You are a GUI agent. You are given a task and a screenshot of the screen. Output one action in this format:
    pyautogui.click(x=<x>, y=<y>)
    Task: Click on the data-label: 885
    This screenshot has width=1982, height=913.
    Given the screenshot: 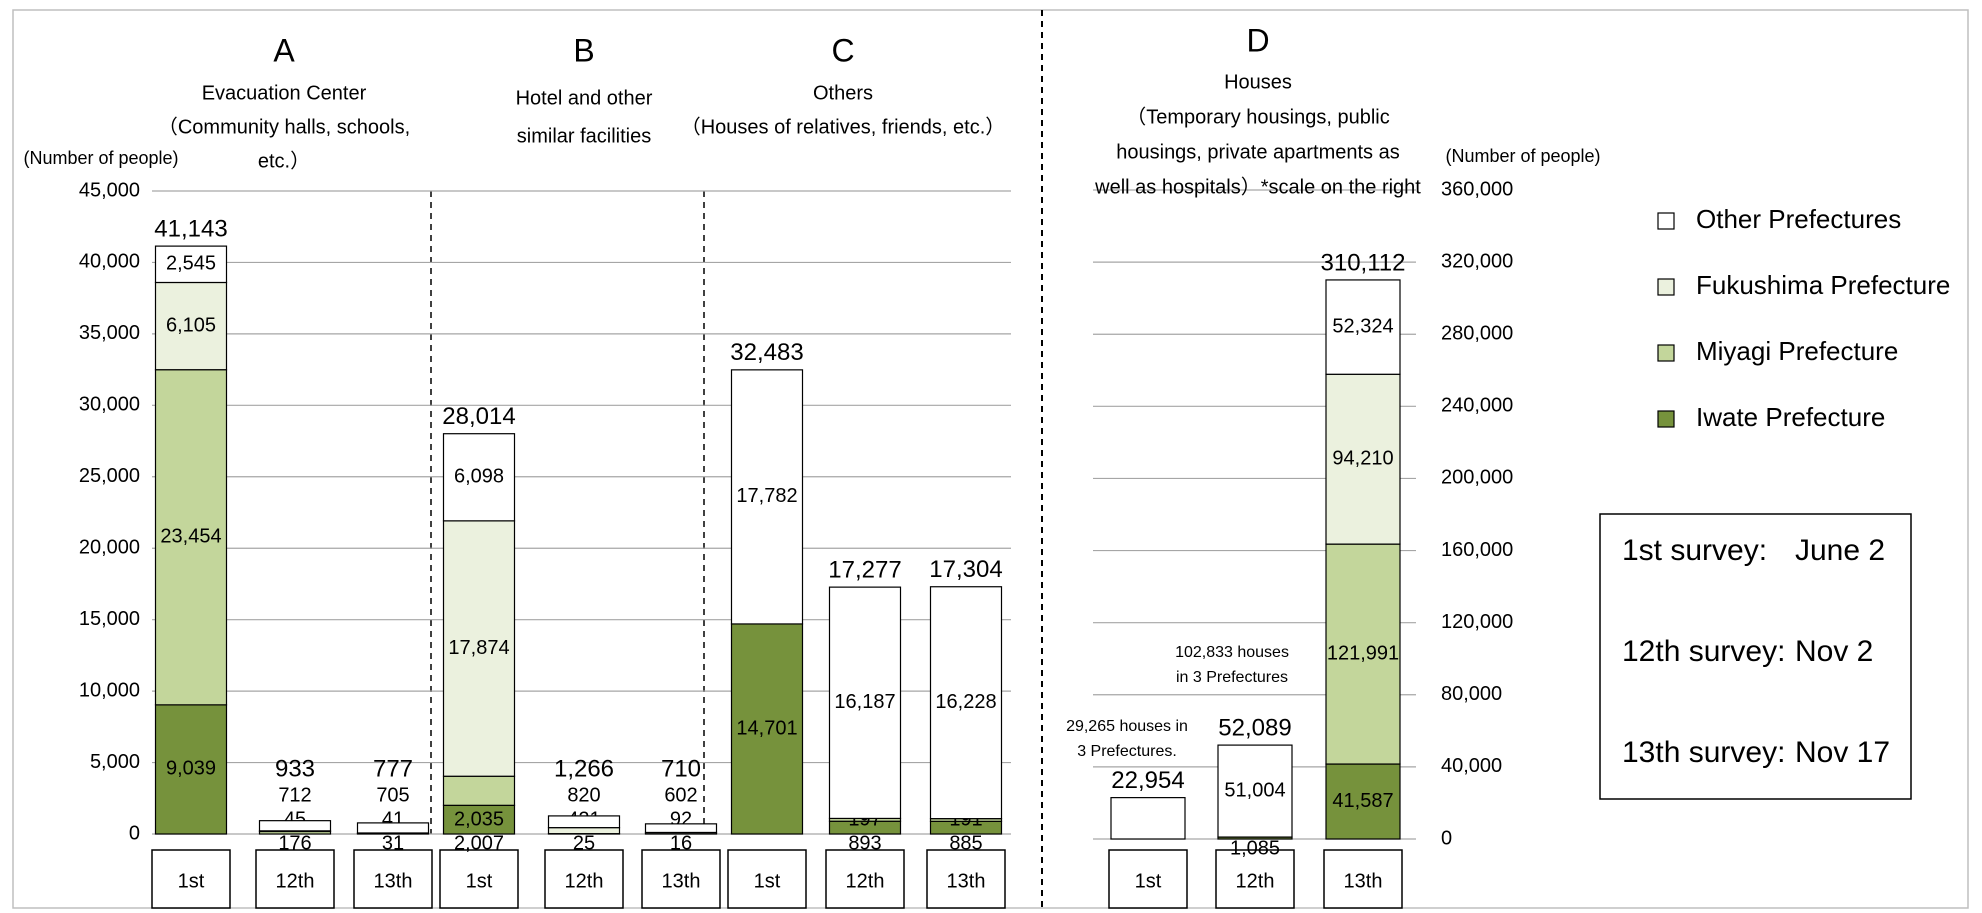 What is the action you would take?
    pyautogui.click(x=965, y=843)
    